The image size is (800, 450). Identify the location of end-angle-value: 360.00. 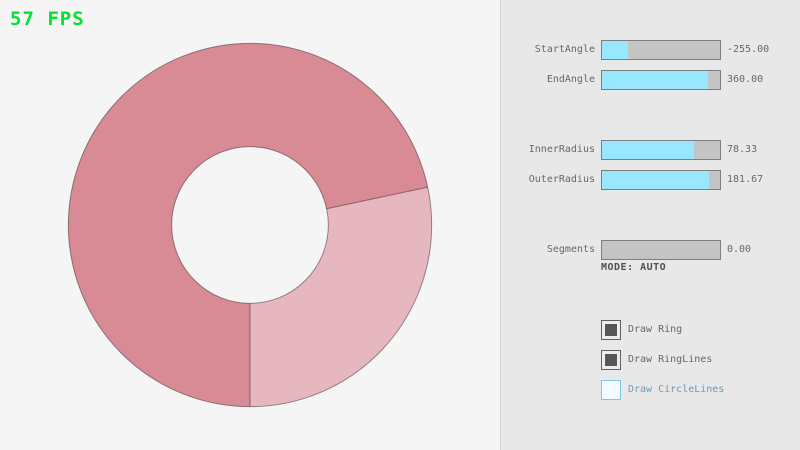
(745, 79).